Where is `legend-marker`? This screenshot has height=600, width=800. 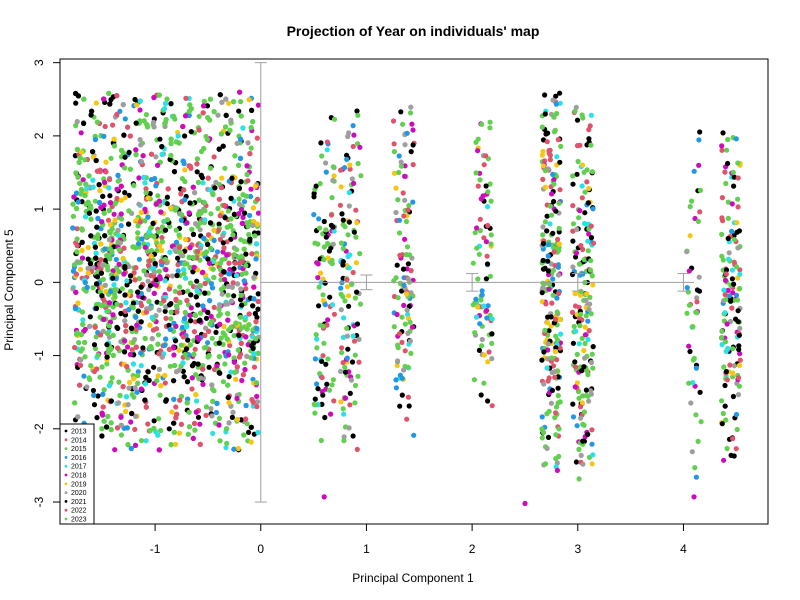 legend-marker is located at coordinates (66, 475).